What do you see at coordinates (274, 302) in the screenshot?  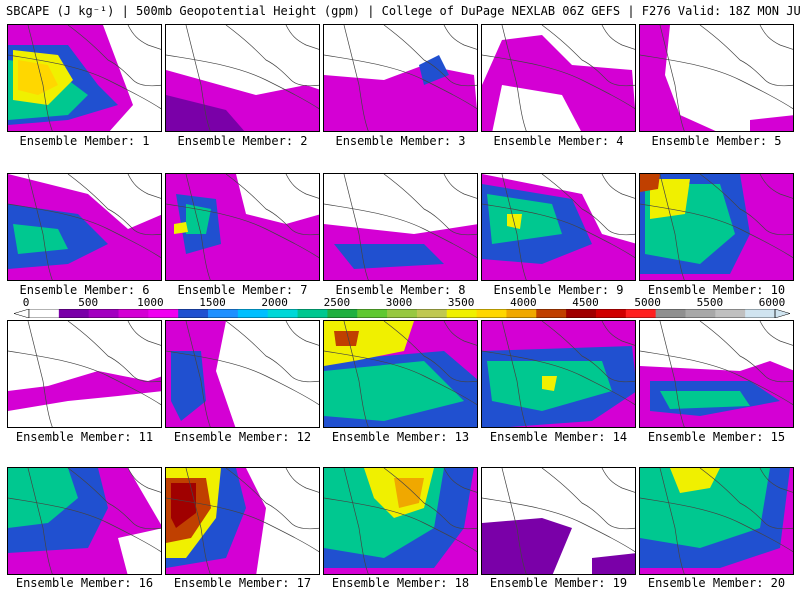 I see `colorbar-tick-label: 2000` at bounding box center [274, 302].